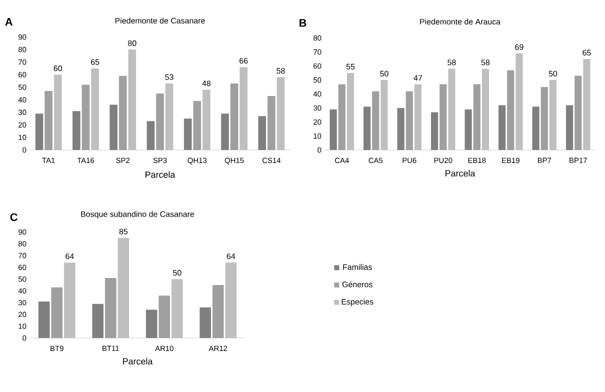  What do you see at coordinates (9, 22) in the screenshot?
I see `text: A` at bounding box center [9, 22].